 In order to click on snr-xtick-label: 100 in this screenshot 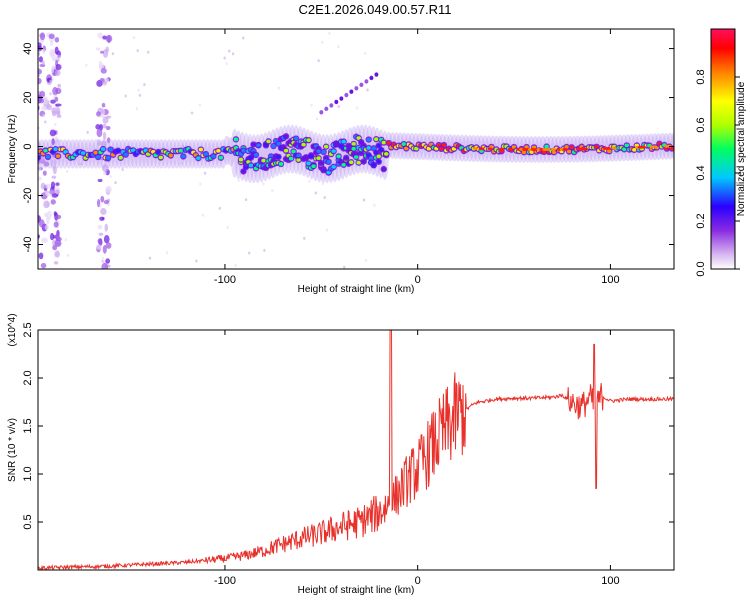, I will do `click(610, 581)`.